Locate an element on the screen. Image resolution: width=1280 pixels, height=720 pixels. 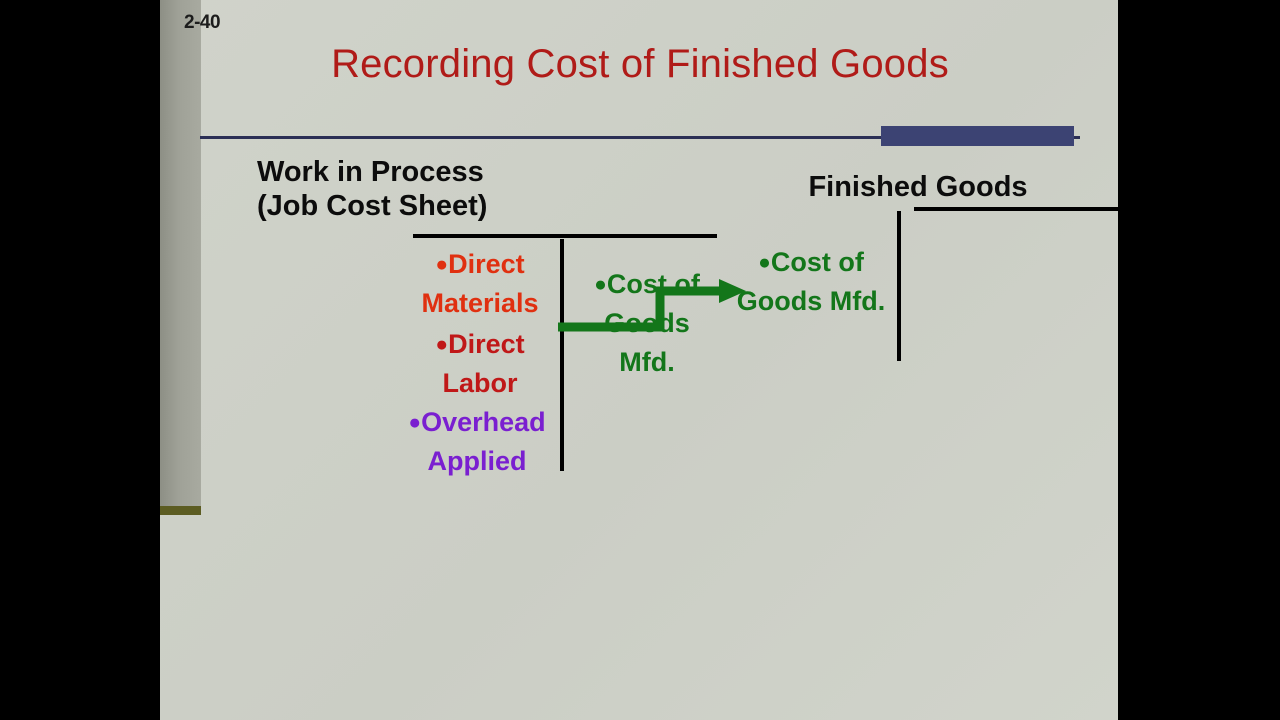
flow-arrow-line is located at coordinates (639, 309).